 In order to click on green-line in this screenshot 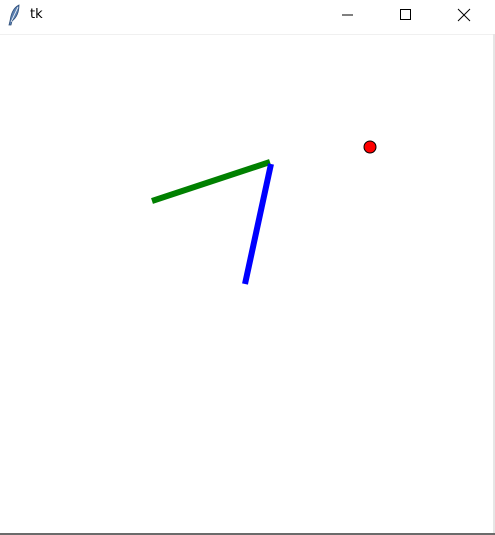, I will do `click(211, 181)`.